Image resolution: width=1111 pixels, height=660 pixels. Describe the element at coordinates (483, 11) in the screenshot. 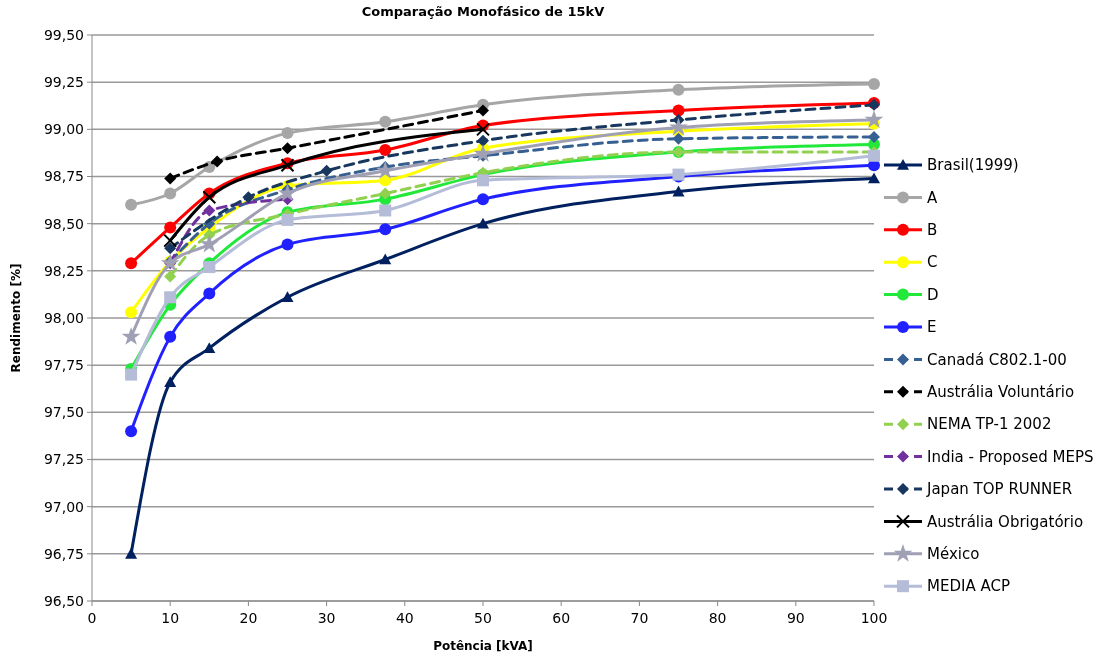

I see `chart-title: Comparação Monofásico de 15kV` at that location.